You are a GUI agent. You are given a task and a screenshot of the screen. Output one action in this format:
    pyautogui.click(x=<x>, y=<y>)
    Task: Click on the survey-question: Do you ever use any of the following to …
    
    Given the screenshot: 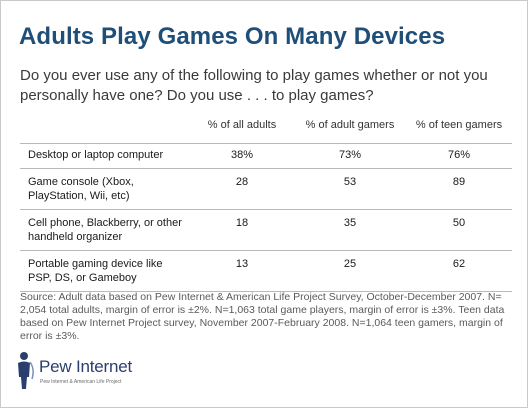 What is the action you would take?
    pyautogui.click(x=254, y=85)
    